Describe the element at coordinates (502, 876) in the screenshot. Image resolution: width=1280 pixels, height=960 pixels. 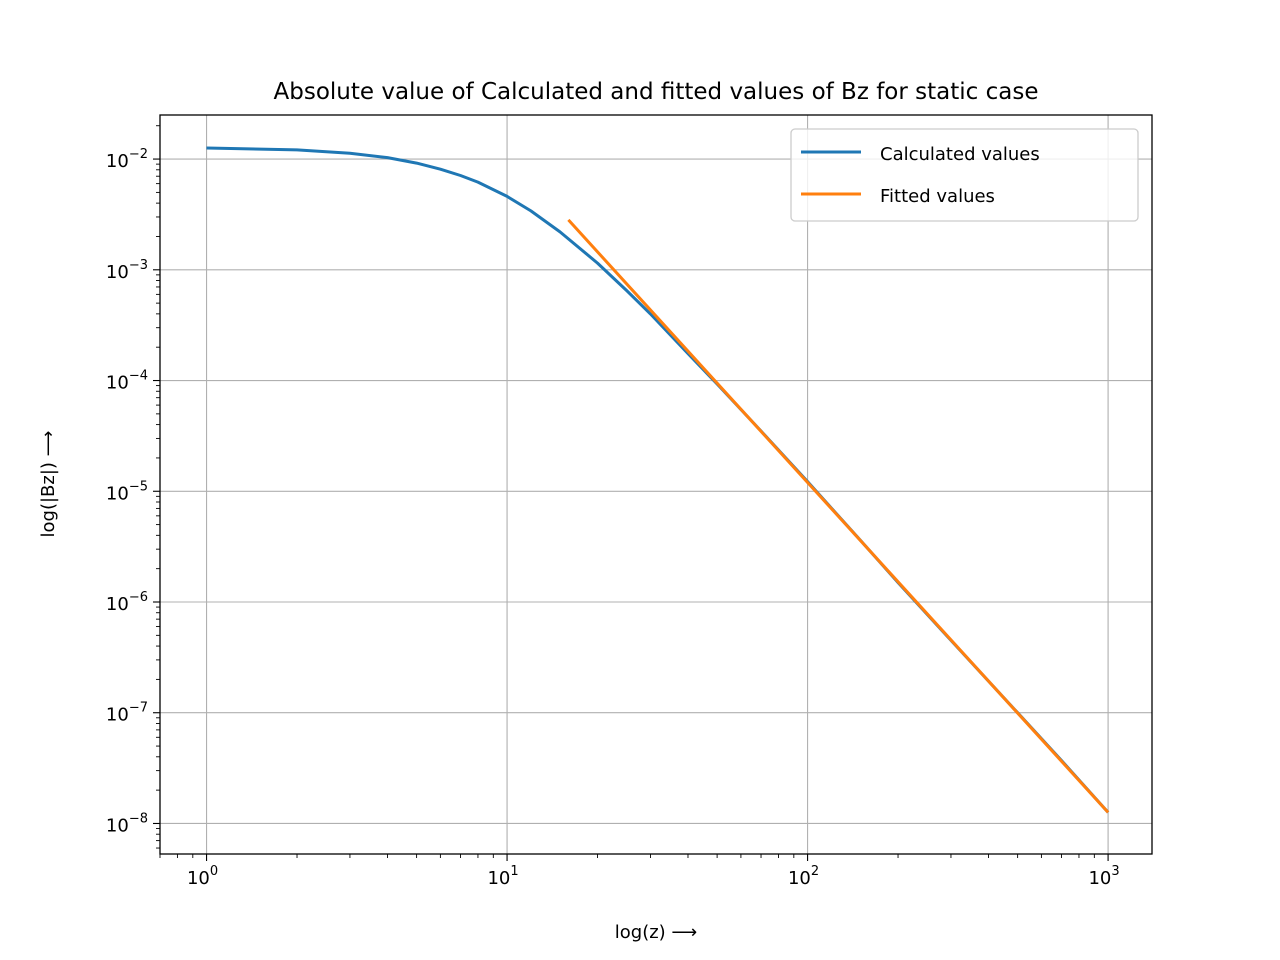
I see `x-tick-label: 10¹` at that location.